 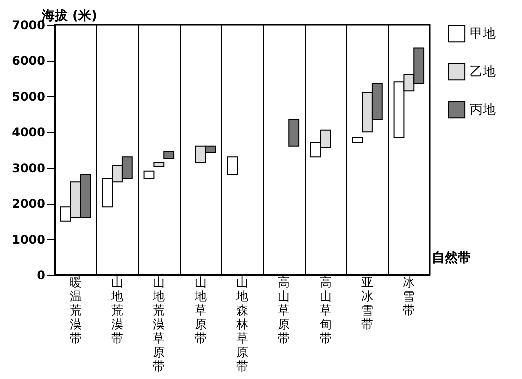 What do you see at coordinates (29, 61) in the screenshot?
I see `y-tick-label: 6000` at bounding box center [29, 61].